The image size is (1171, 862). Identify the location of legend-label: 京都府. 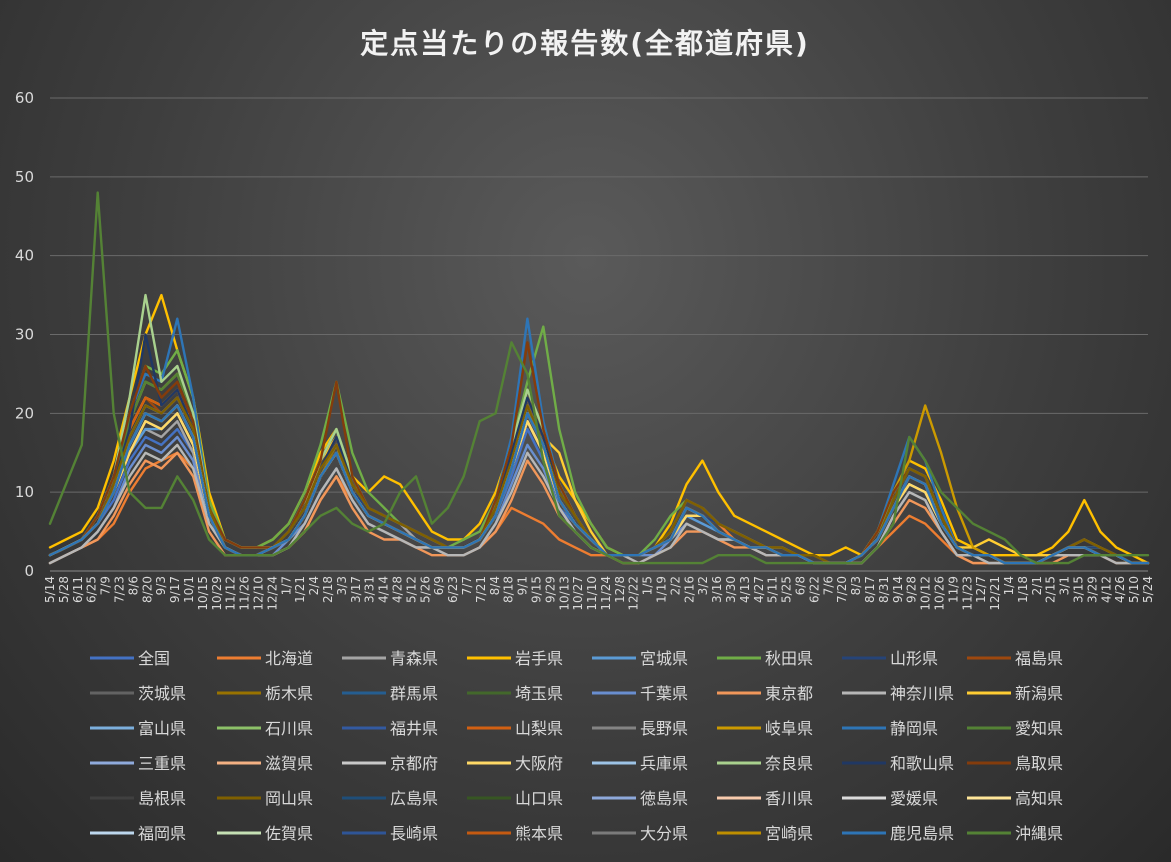
(414, 763).